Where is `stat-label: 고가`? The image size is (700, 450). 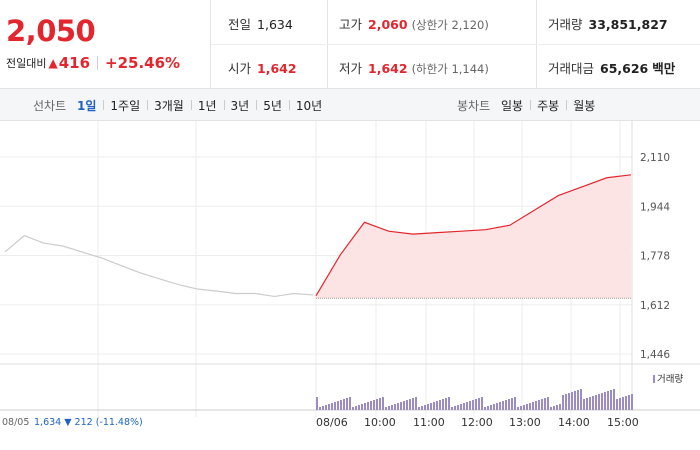
stat-label: 고가 is located at coordinates (351, 24).